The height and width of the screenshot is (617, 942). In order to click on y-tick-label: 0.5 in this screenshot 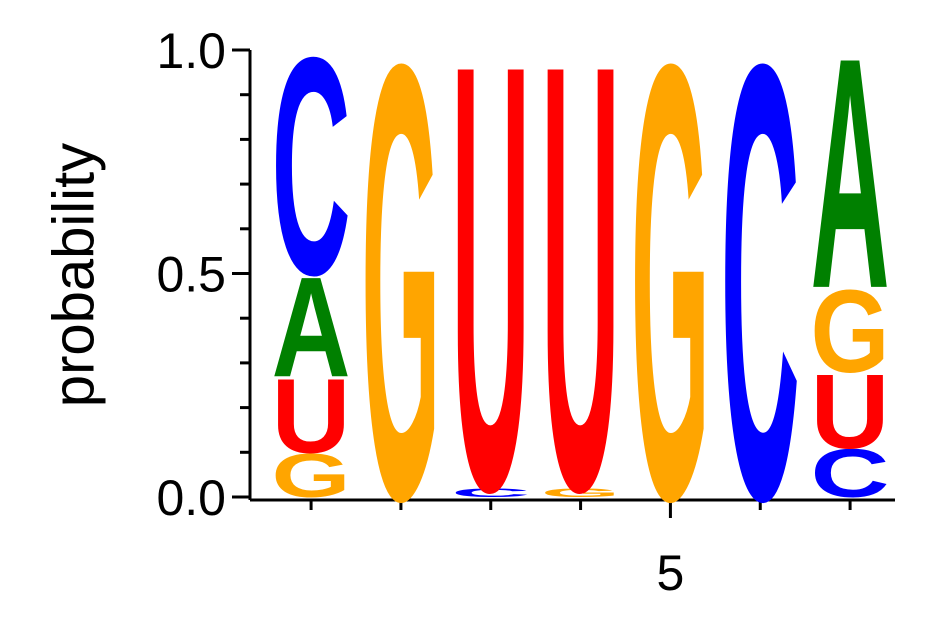, I will do `click(191, 275)`.